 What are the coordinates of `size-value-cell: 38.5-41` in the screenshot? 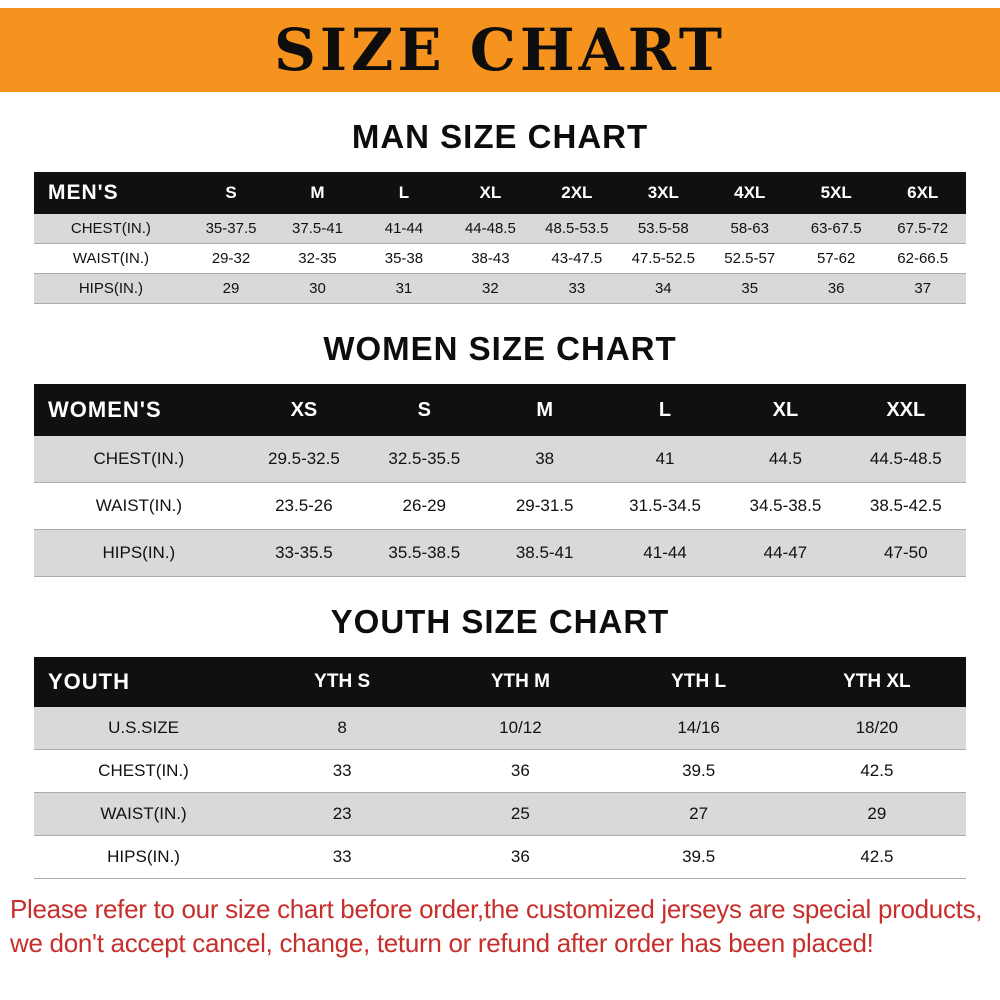 It's located at (544, 553).